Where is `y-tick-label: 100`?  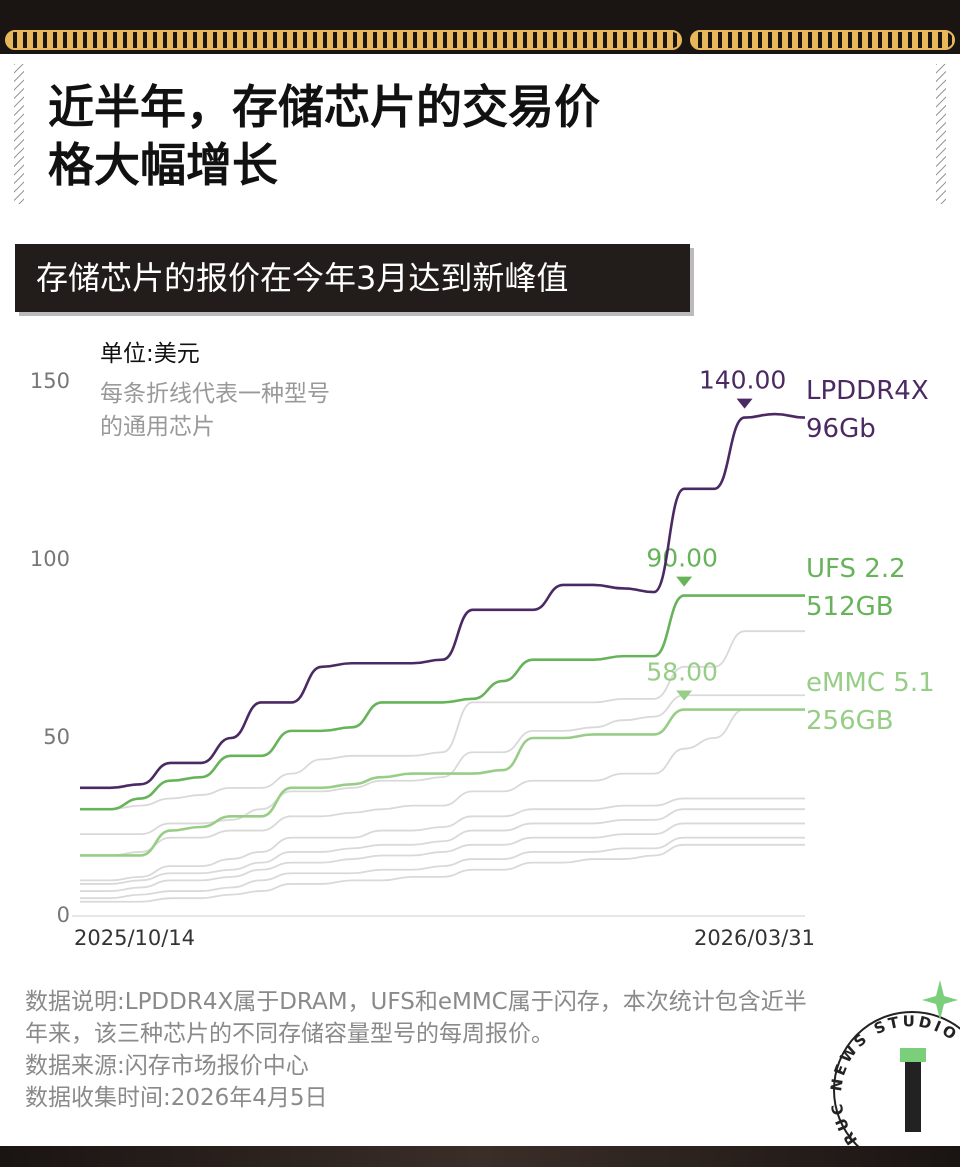 y-tick-label: 100 is located at coordinates (50, 559).